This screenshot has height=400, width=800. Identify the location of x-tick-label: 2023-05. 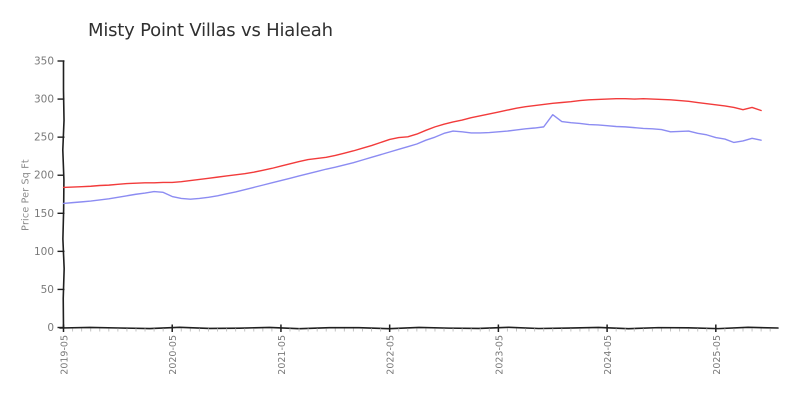
(499, 355).